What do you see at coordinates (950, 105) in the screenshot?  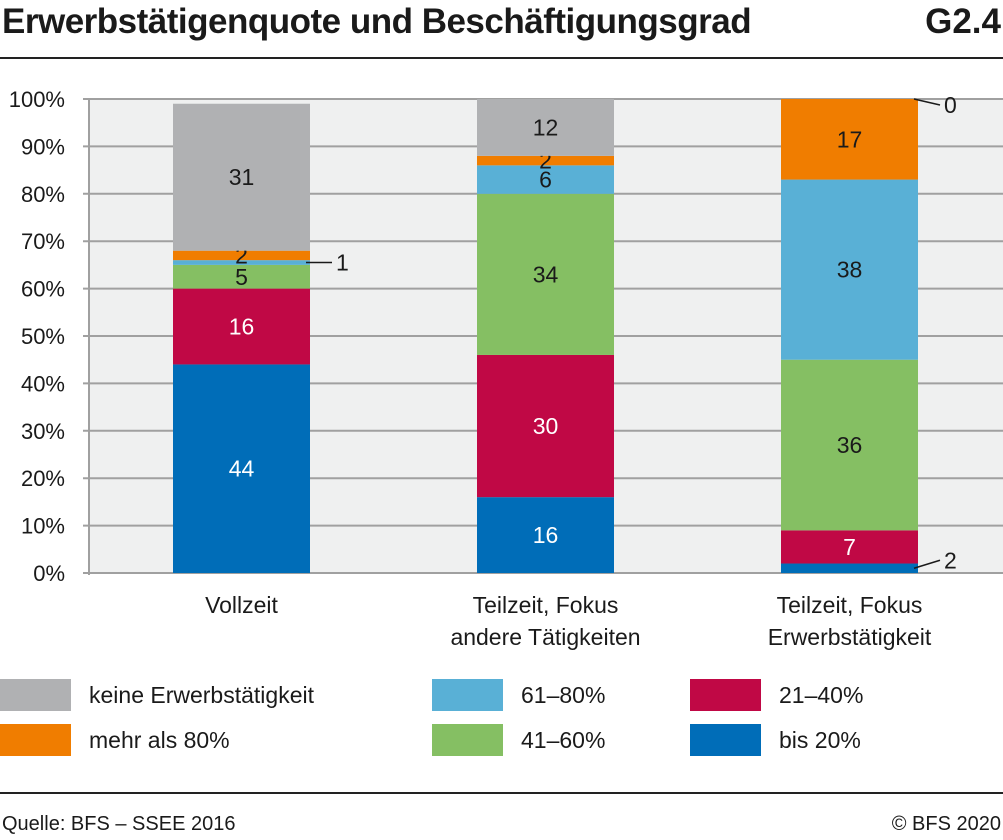 I see `data-label: 0` at bounding box center [950, 105].